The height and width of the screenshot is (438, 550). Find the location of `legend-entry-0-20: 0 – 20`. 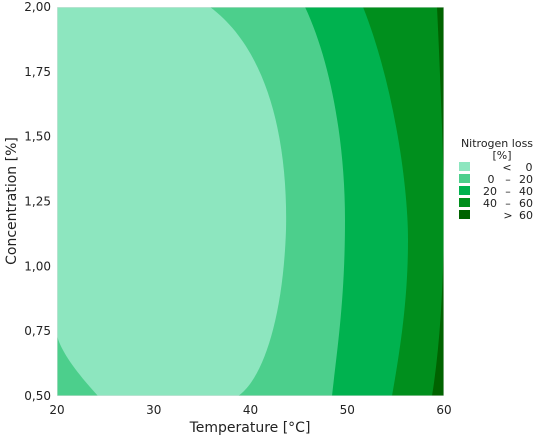

legend-entry-0-20: 0 – 20 is located at coordinates (496, 179).